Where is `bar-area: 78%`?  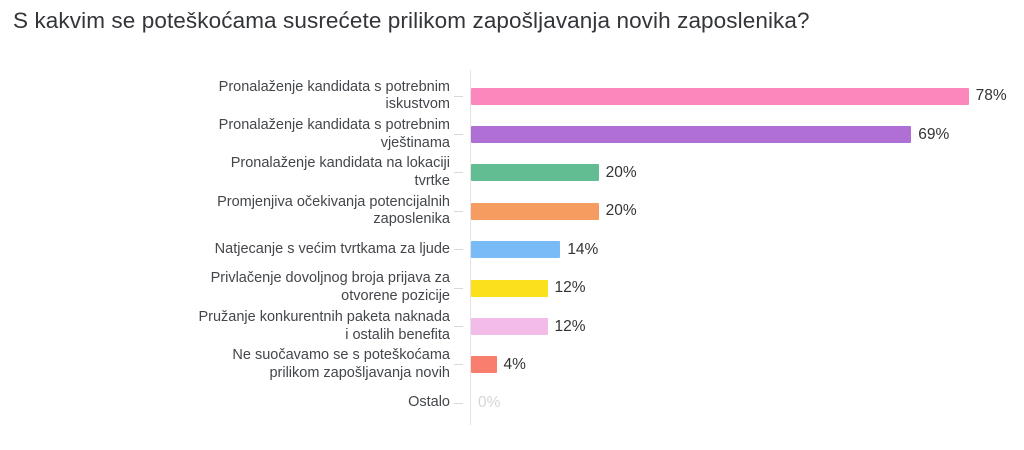 bar-area: 78% is located at coordinates (743, 96).